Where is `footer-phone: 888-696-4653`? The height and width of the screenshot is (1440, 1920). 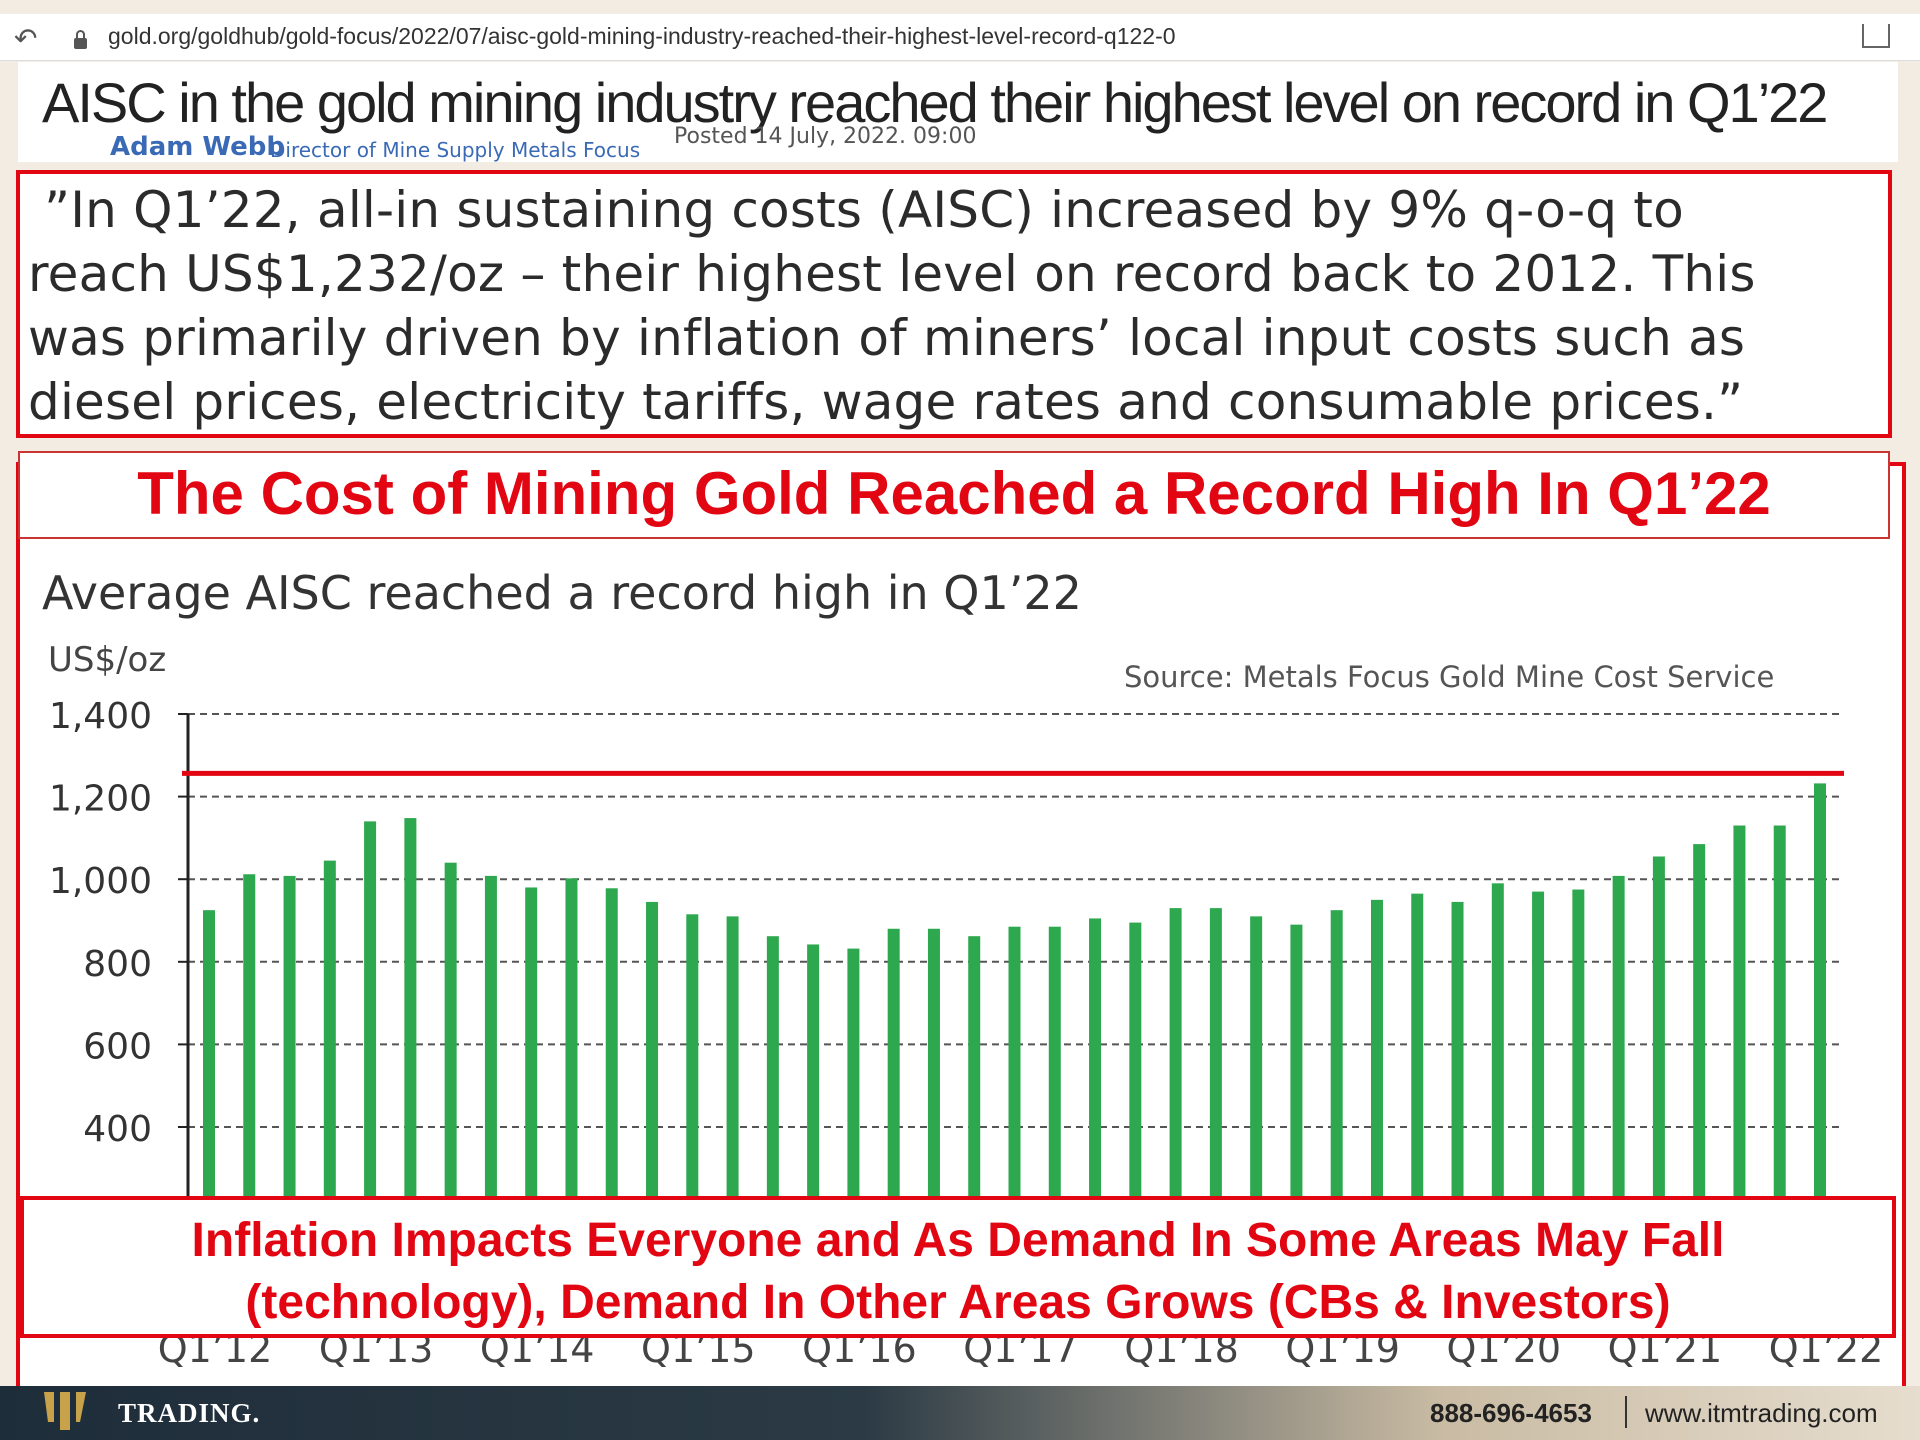
footer-phone: 888-696-4653 is located at coordinates (1511, 1413).